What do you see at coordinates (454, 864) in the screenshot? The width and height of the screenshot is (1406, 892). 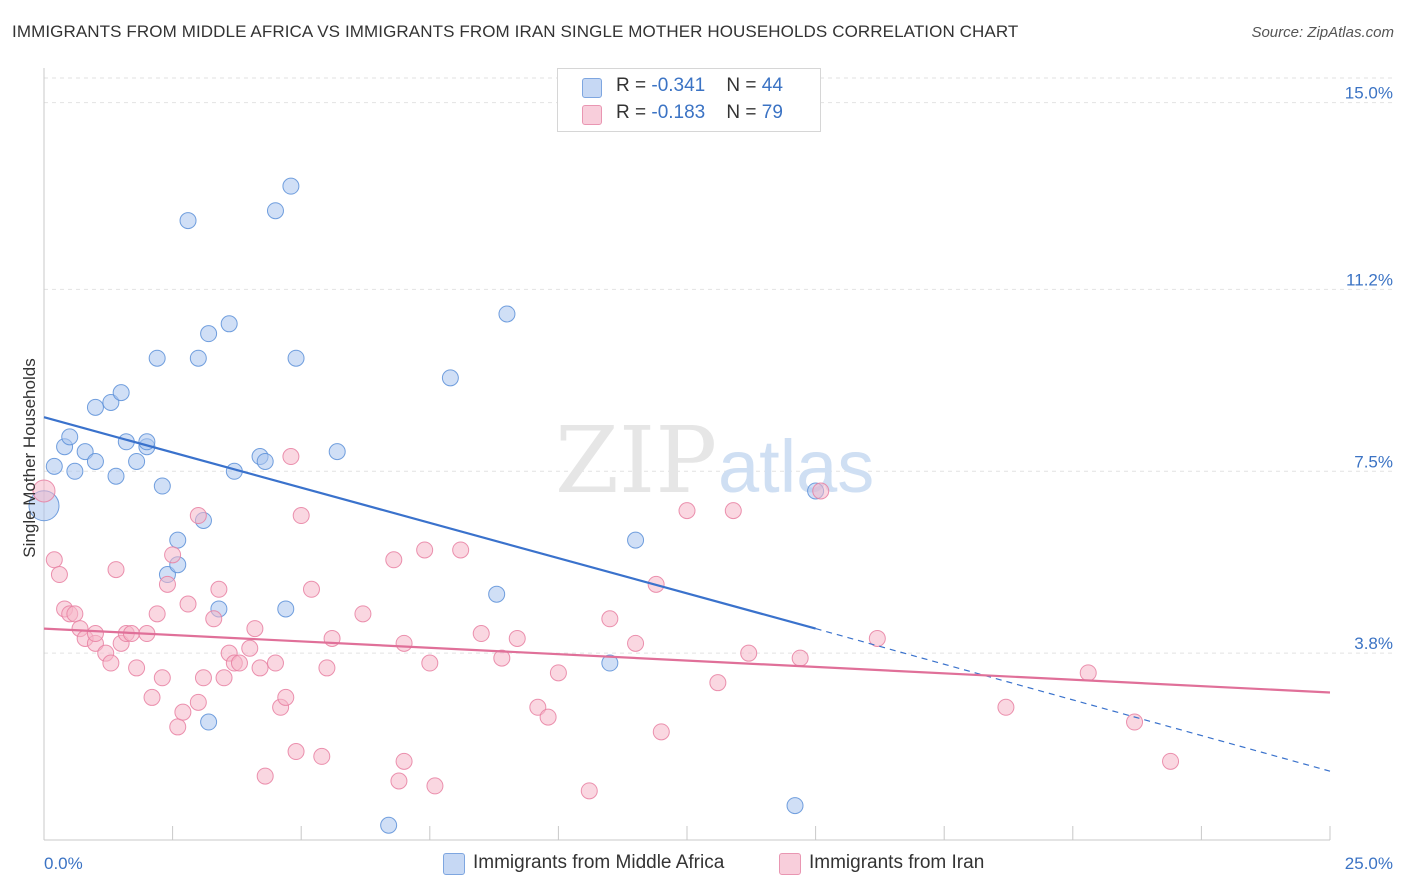 I see `bottom-legend-swatch-middle-africa` at bounding box center [454, 864].